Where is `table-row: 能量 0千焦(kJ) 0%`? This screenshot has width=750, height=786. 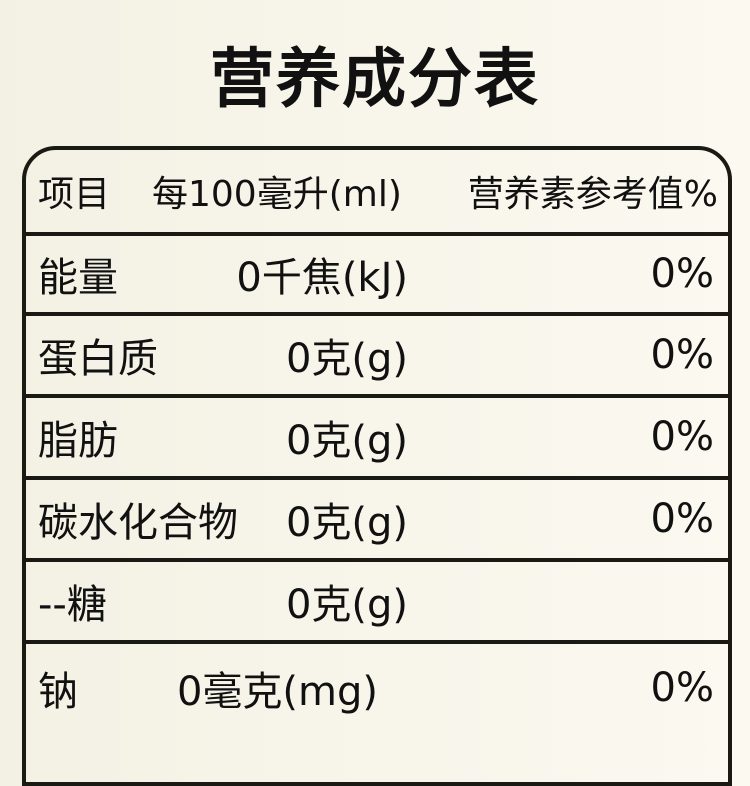 table-row: 能量 0千焦(kJ) 0% is located at coordinates (377, 276).